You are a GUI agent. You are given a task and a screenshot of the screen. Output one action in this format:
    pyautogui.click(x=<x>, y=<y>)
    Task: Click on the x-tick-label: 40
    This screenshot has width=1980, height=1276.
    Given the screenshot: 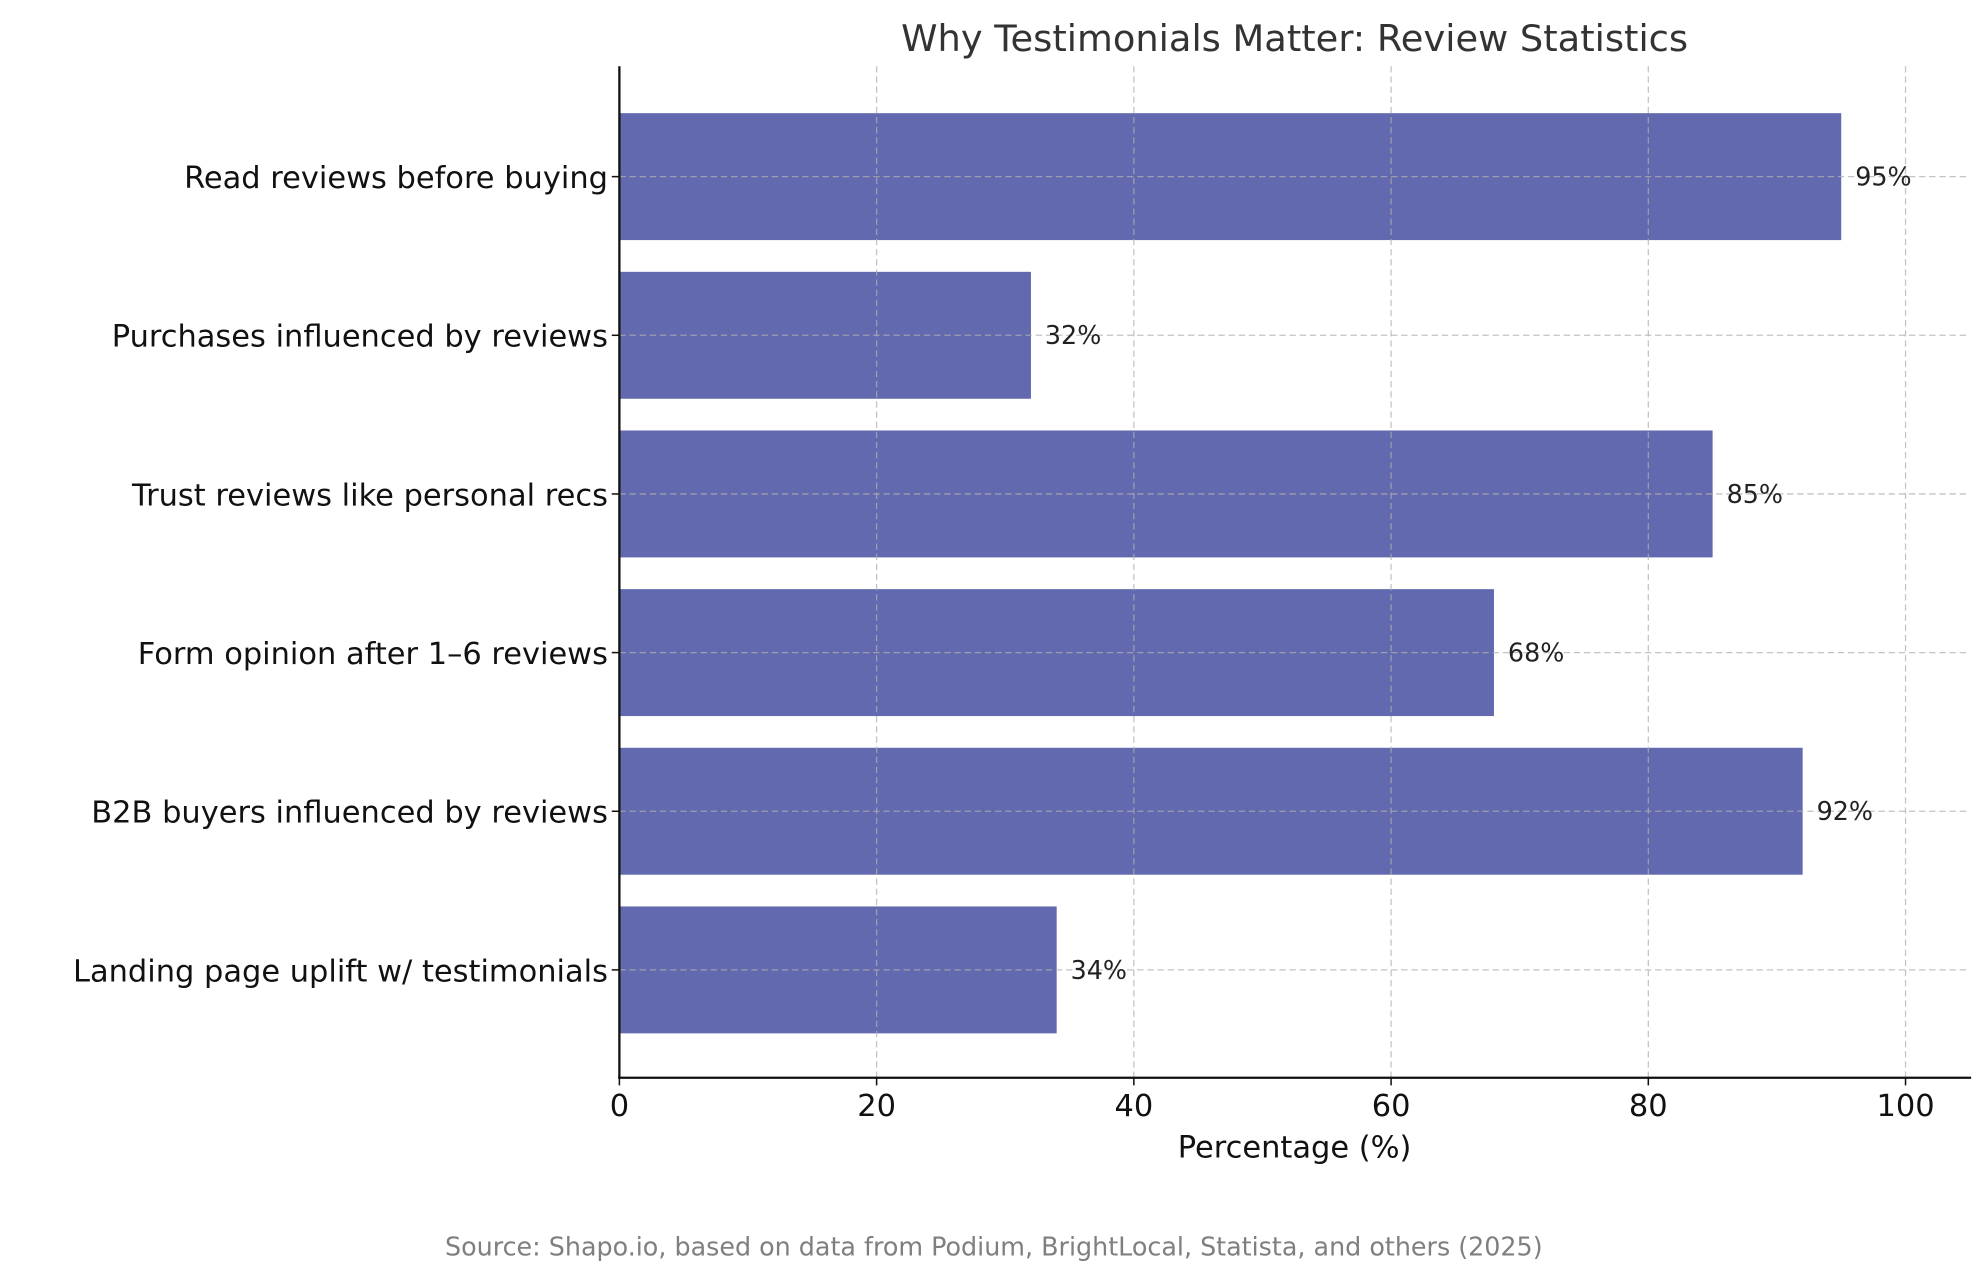 What is the action you would take?
    pyautogui.click(x=1133, y=1106)
    